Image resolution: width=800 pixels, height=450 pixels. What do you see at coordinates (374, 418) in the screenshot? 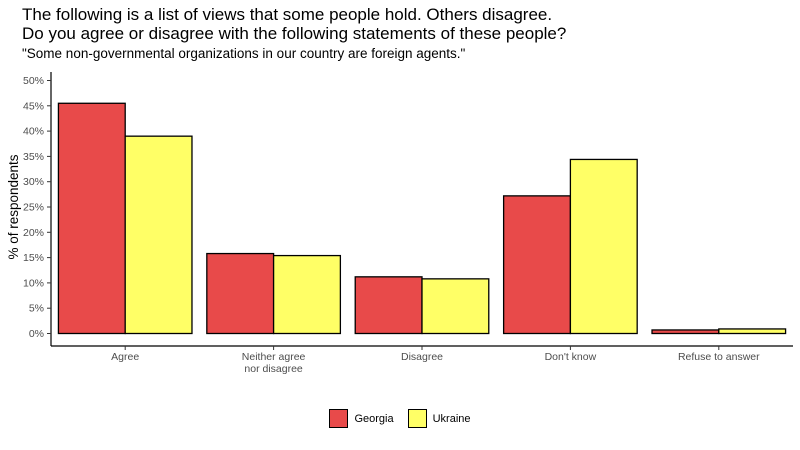
I see `legend-label-georgia: Georgia` at bounding box center [374, 418].